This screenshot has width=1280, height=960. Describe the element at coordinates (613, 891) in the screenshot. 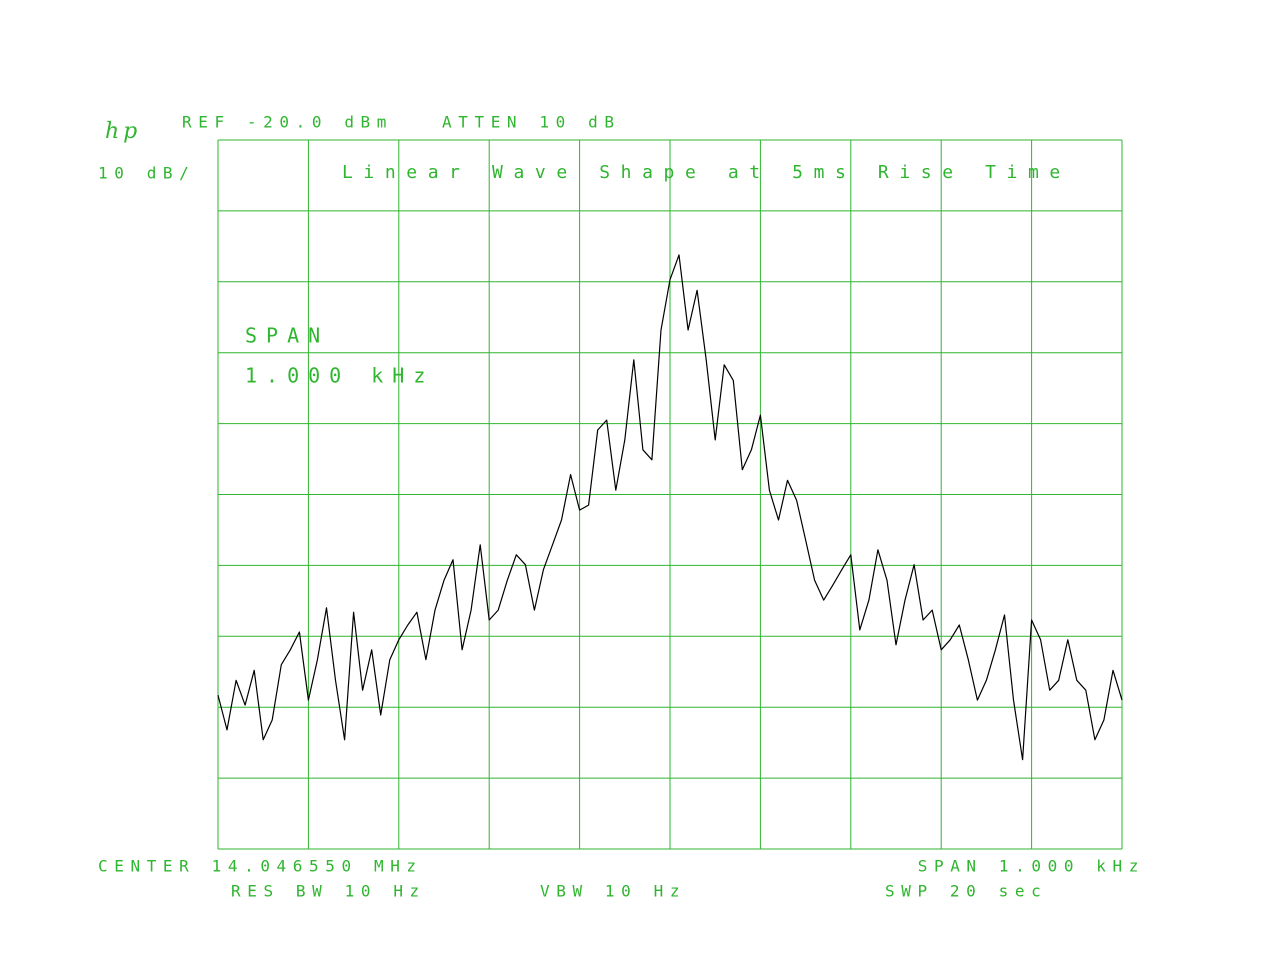

I see `vbw: VBW 10 Hz` at that location.